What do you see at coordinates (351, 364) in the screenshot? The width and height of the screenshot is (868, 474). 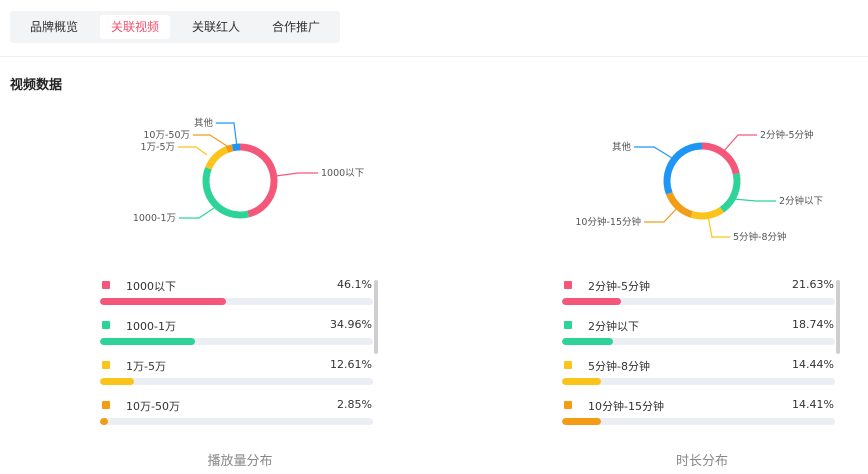 I see `legend-percentage: 12.61%` at bounding box center [351, 364].